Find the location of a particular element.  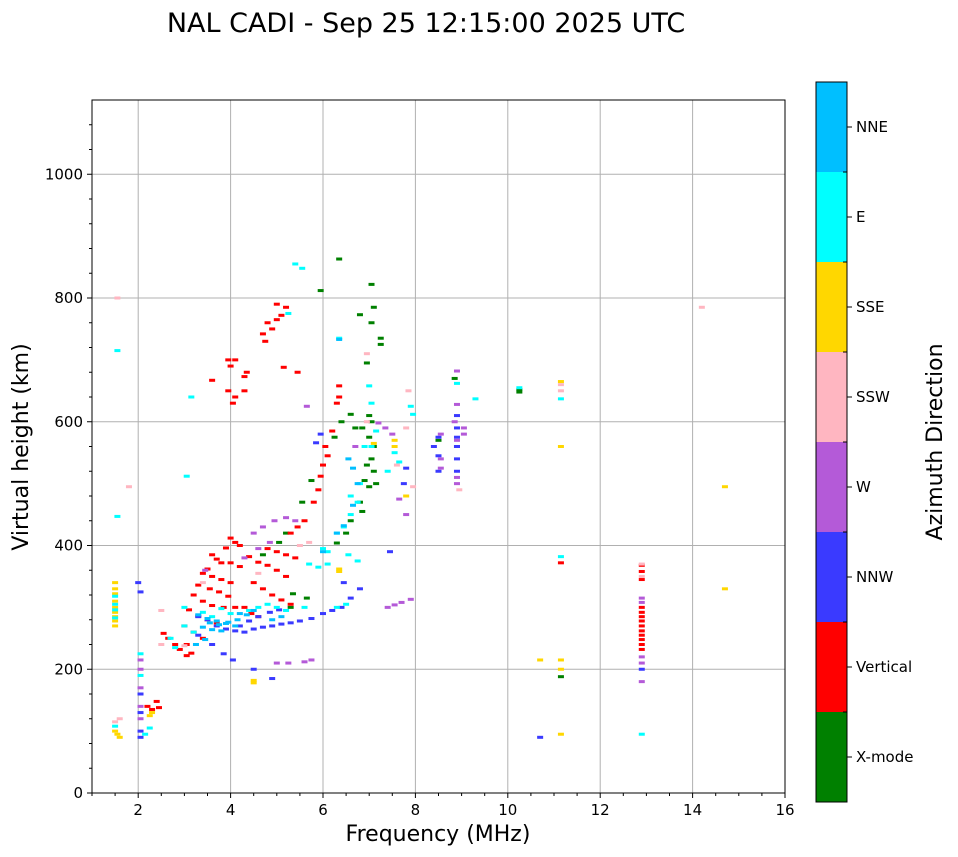

x-tick-label: 2 is located at coordinates (138, 810).